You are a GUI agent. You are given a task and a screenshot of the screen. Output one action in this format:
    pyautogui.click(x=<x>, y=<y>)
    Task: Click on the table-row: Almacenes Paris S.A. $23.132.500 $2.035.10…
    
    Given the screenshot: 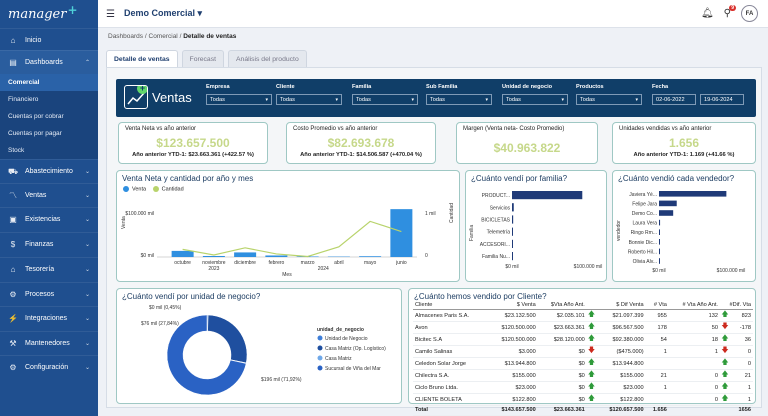 What is the action you would take?
    pyautogui.click(x=583, y=315)
    